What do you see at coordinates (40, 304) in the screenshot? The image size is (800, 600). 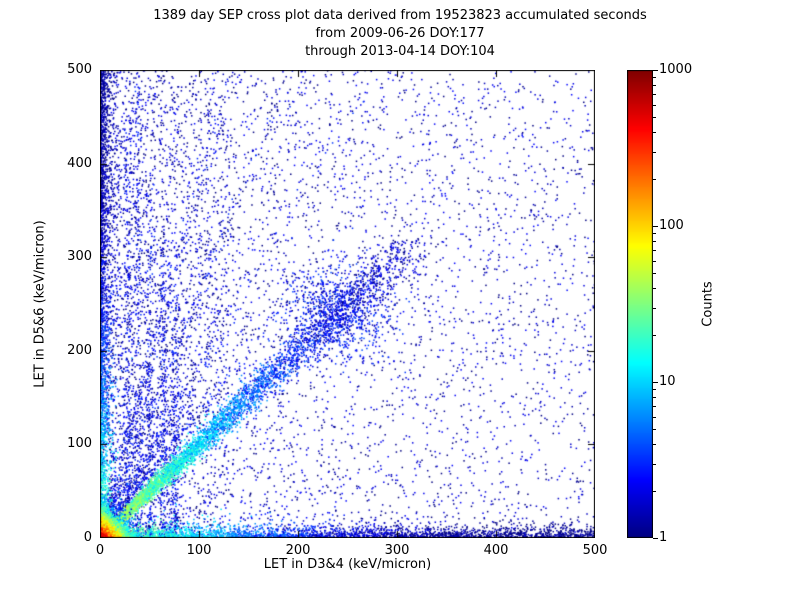 I see `y-axis-label: LET in D5&6 (keV/micron)` at bounding box center [40, 304].